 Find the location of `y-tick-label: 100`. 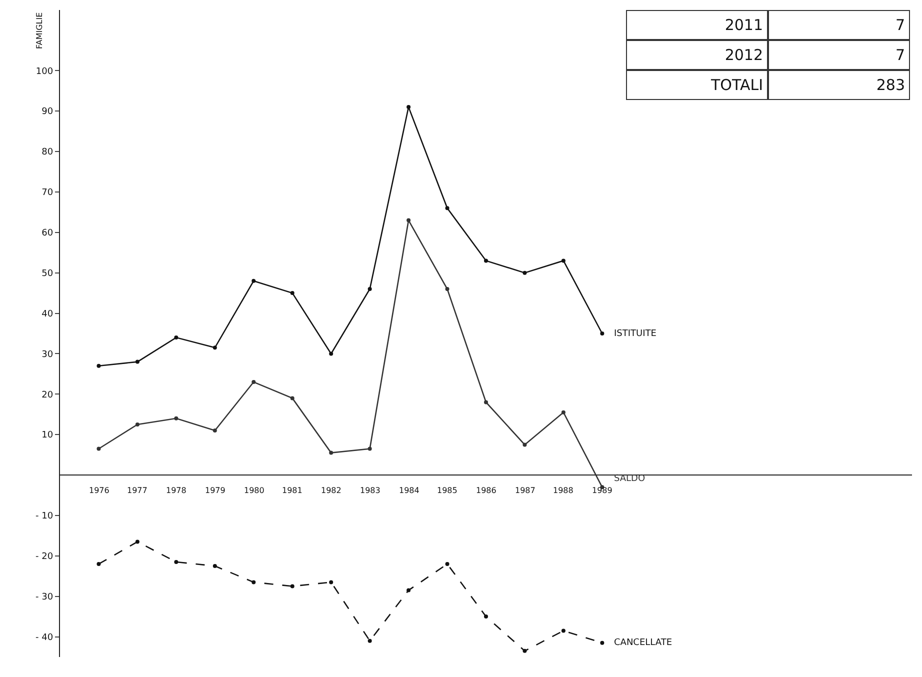

y-tick-label: 100 is located at coordinates (45, 71).